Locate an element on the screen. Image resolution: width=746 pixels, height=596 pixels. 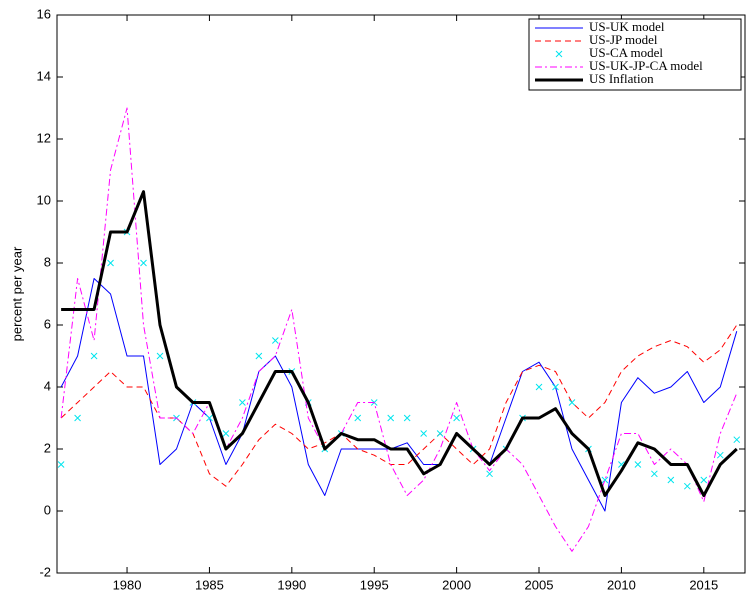
legend-label: US-UK-JP-CA model is located at coordinates (646, 65).